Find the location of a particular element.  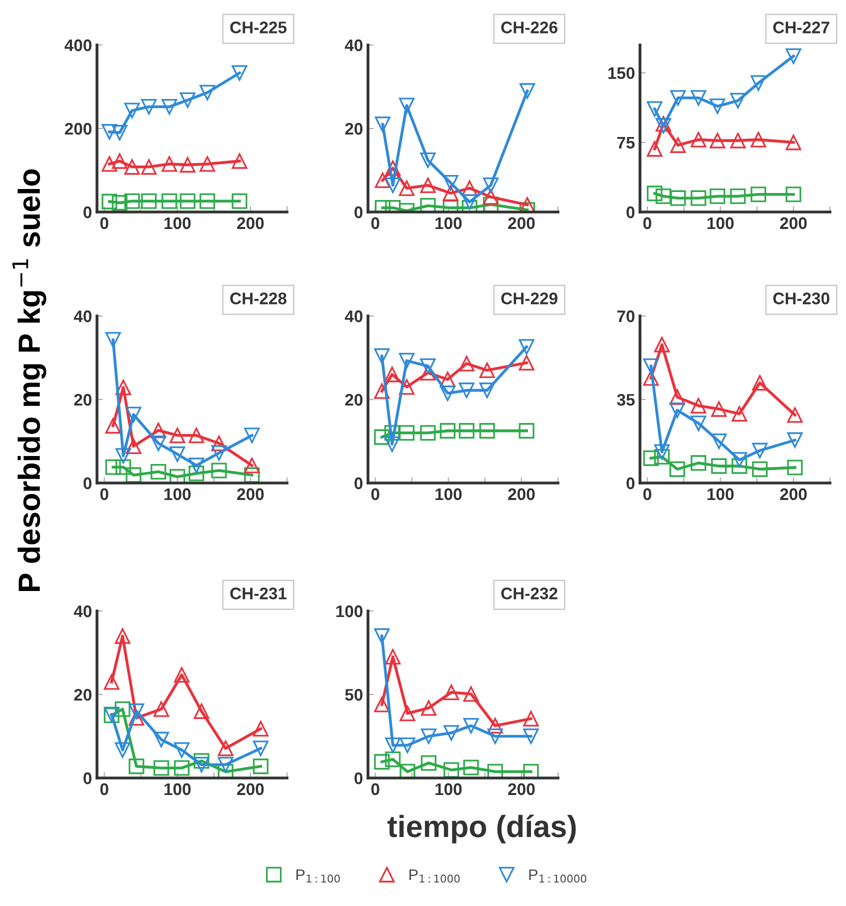

x-tick-label: 0 is located at coordinates (375, 789).